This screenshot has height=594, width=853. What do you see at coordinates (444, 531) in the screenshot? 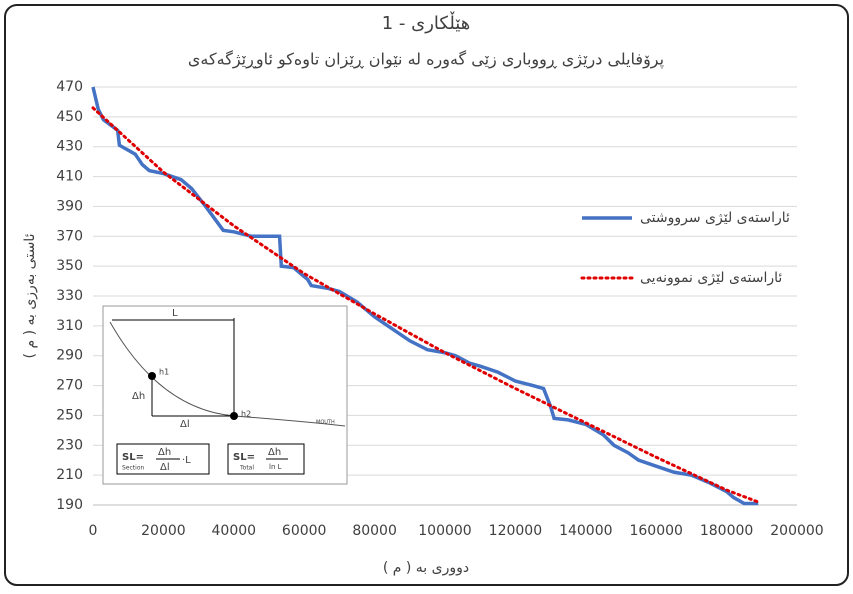
I see `x-tick-label: 100000` at bounding box center [444, 531].